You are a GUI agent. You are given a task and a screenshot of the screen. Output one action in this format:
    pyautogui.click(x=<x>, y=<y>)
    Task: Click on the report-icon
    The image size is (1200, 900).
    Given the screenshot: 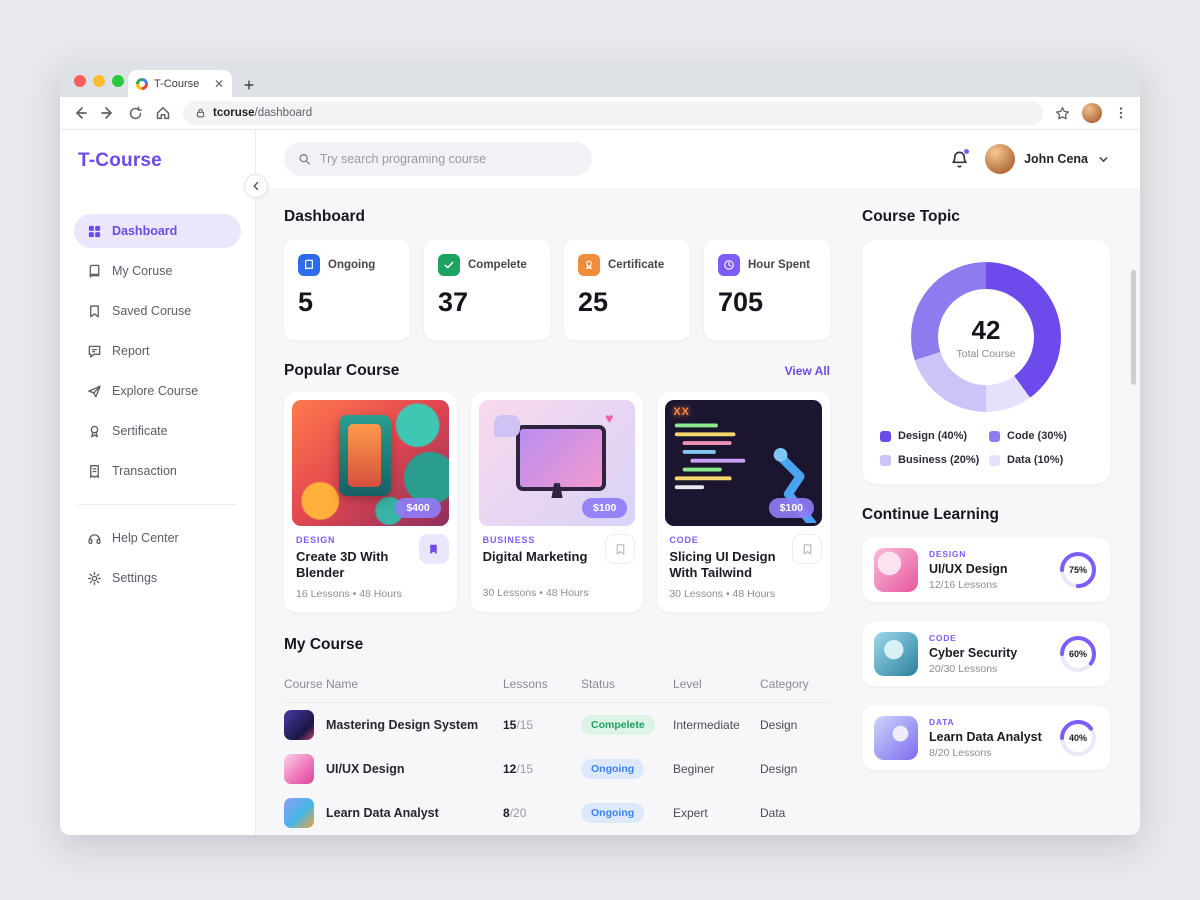 What is the action you would take?
    pyautogui.click(x=94, y=351)
    